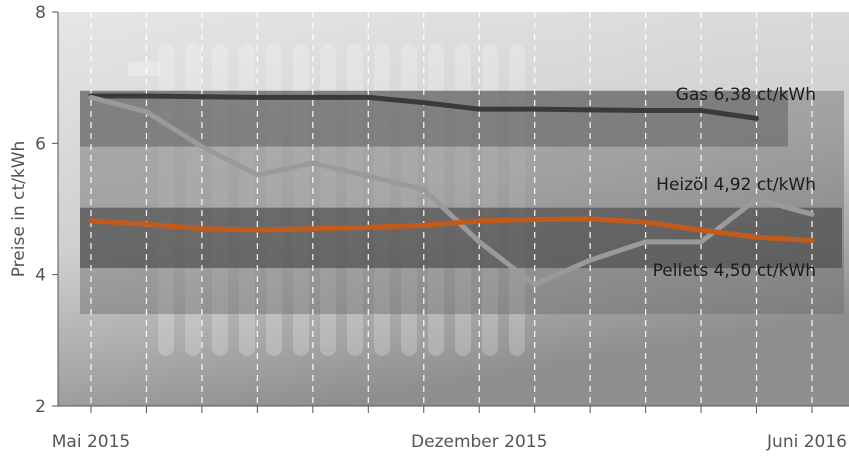  I want to click on series-value-label: Heizöl 4,92 ct/kWh, so click(736, 185).